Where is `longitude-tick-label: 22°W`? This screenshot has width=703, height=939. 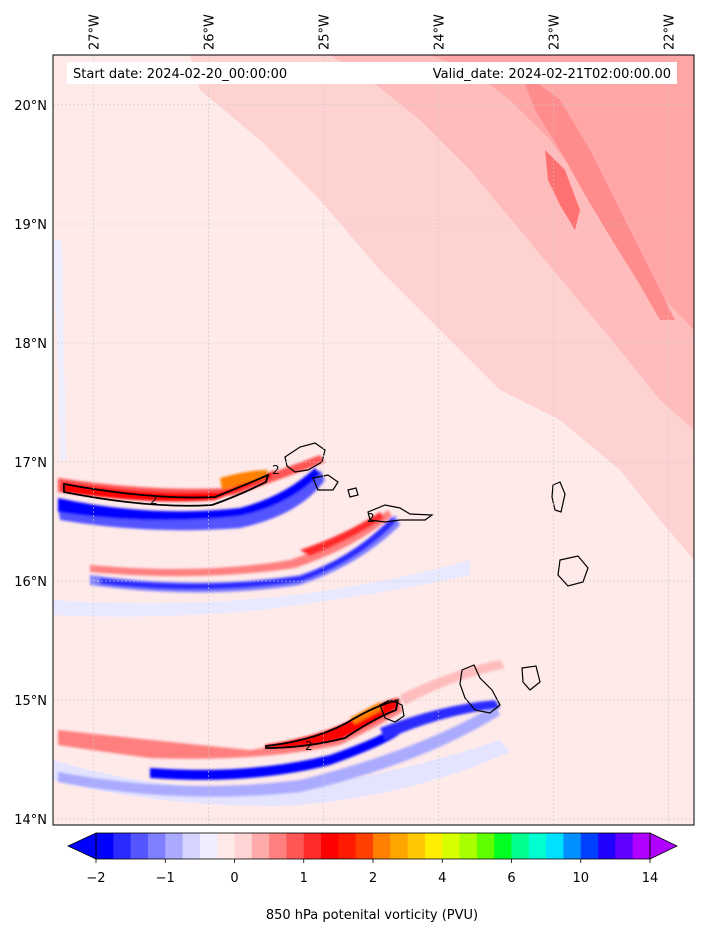 longitude-tick-label: 22°W is located at coordinates (670, 32).